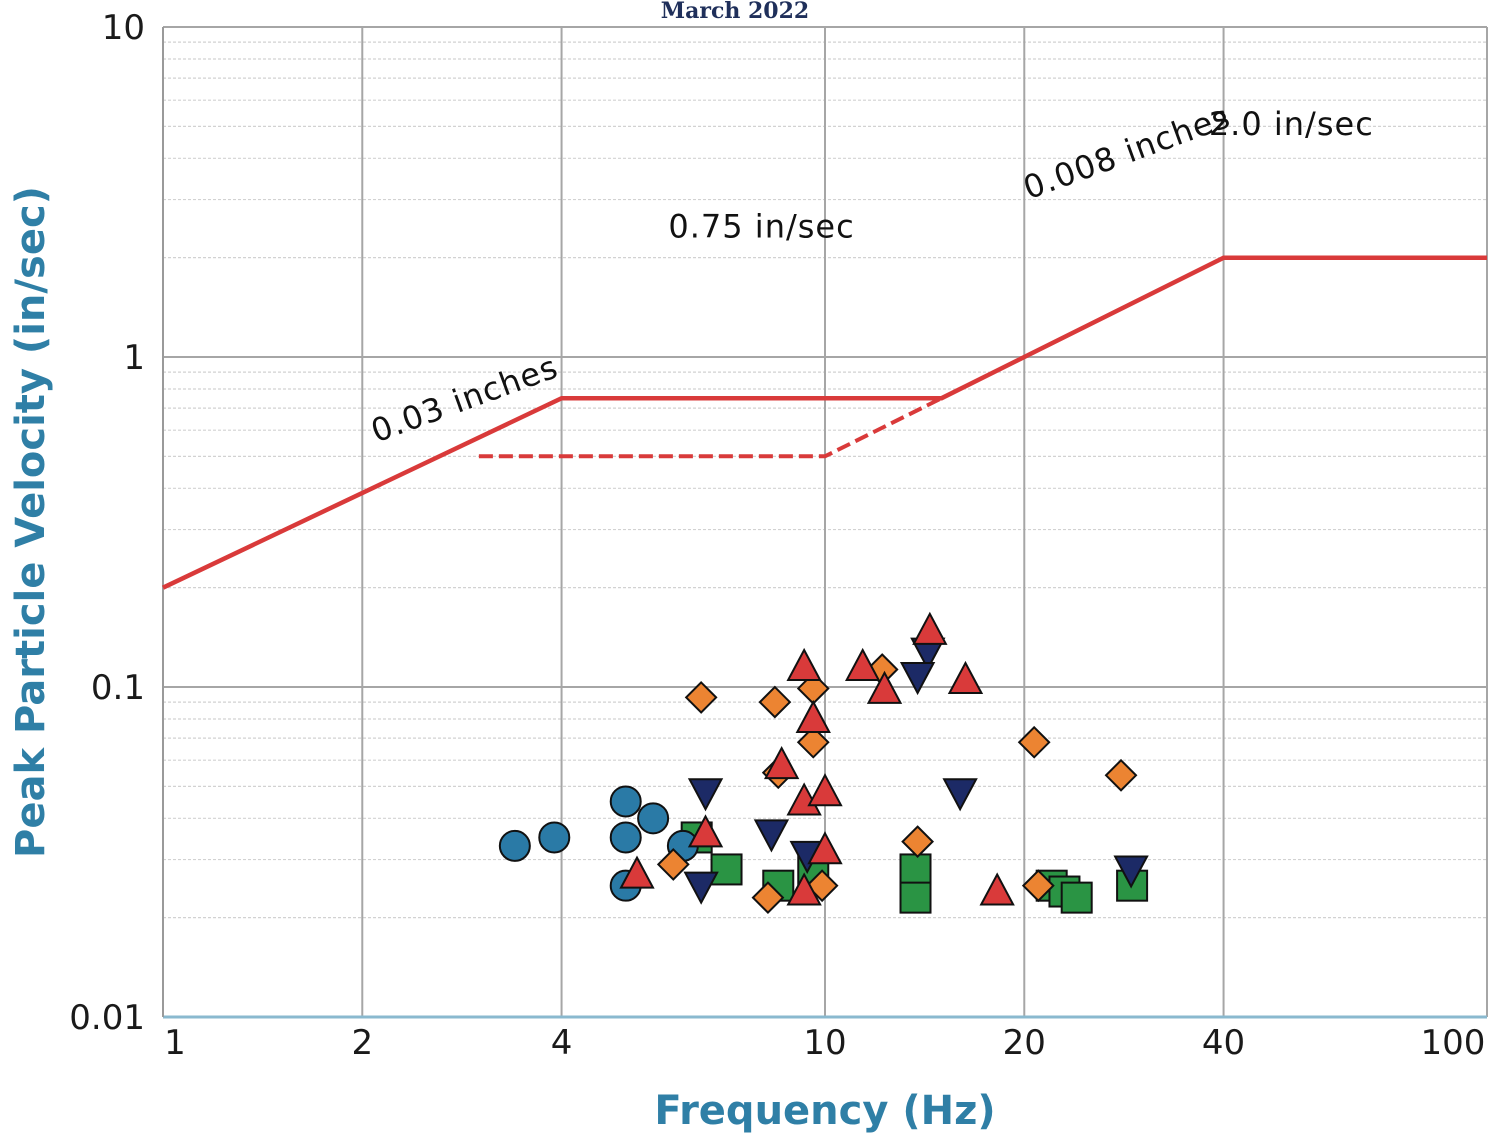 The width and height of the screenshot is (1491, 1133). Describe the element at coordinates (31, 522) in the screenshot. I see `y-axis-title: Peak Particle Velocity (in/sec)` at that location.